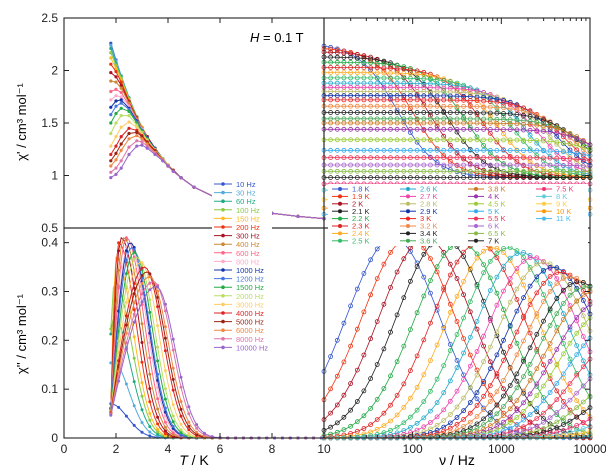  What do you see at coordinates (246, 184) in the screenshot?
I see `freq-legend-label: 10 Hz` at bounding box center [246, 184].